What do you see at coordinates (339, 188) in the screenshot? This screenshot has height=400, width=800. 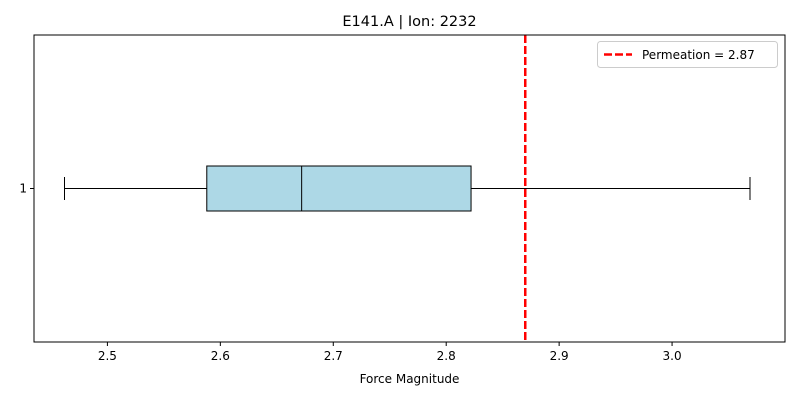 I see `box-iqr` at bounding box center [339, 188].